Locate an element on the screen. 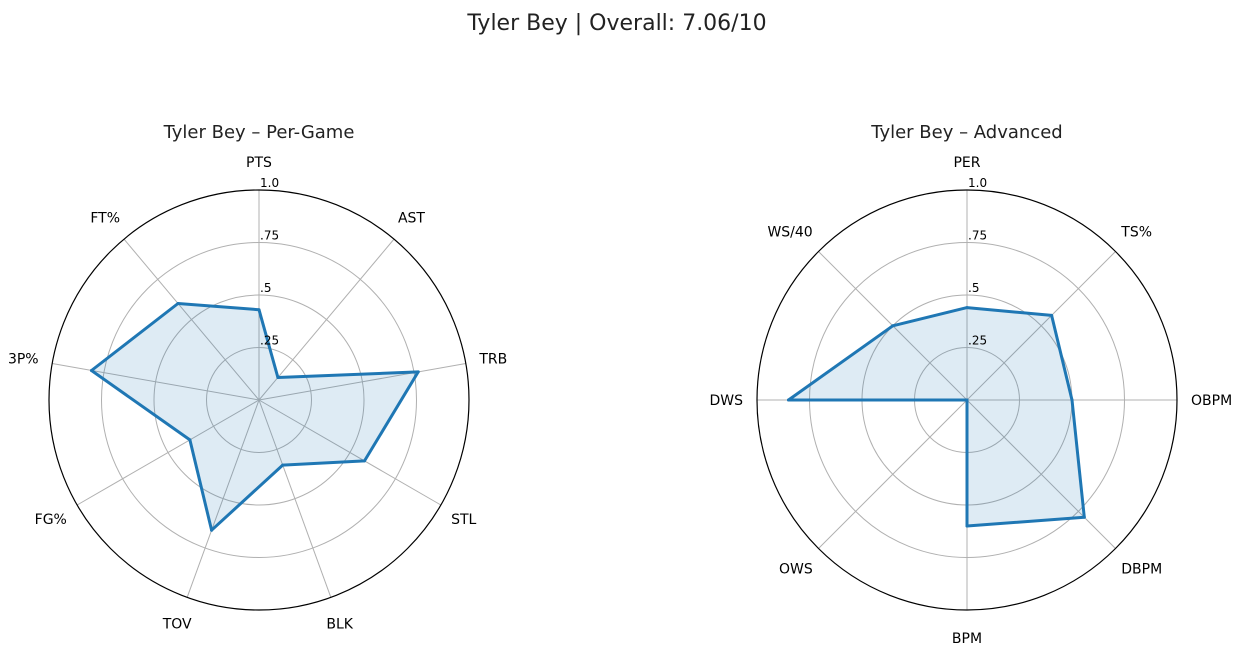  axis-label-dbpm: DBPM is located at coordinates (1141, 569).